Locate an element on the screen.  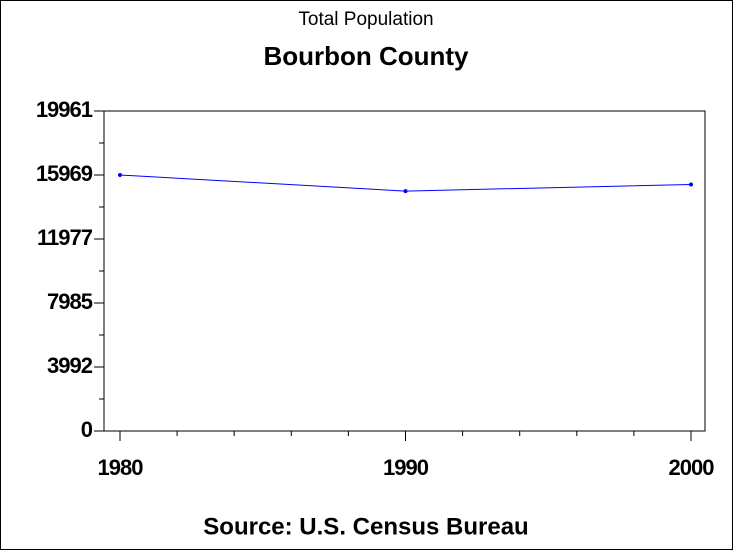
chart-title: Total Population is located at coordinates (365, 19).